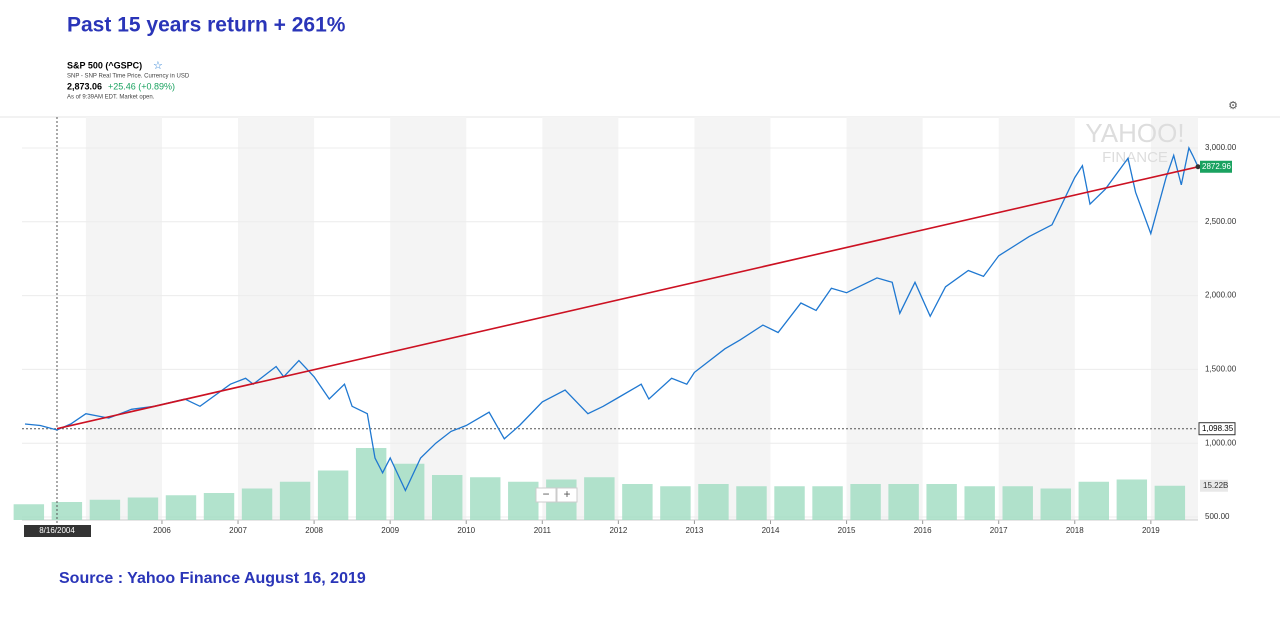  I want to click on start-date-label: 8/16/2004, so click(57, 530).